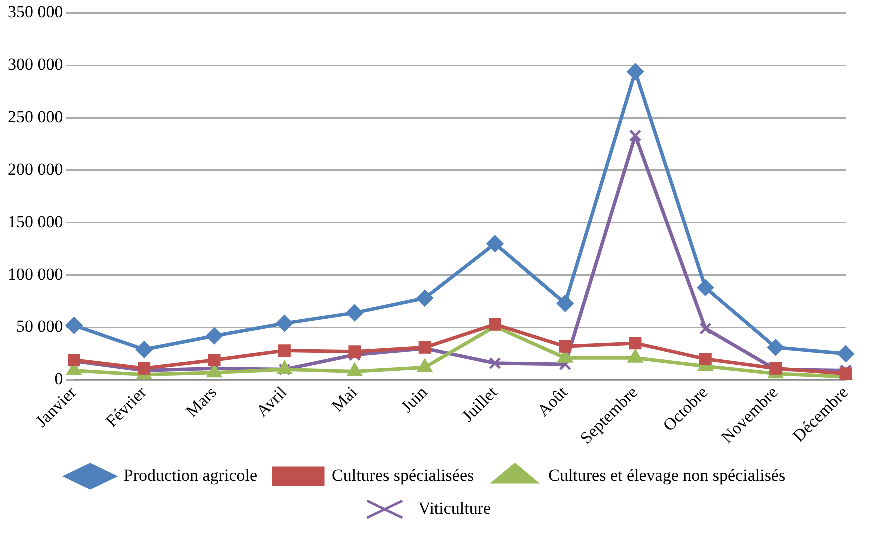 This screenshot has width=876, height=533. I want to click on y-tick-label: 150 000, so click(36, 222).